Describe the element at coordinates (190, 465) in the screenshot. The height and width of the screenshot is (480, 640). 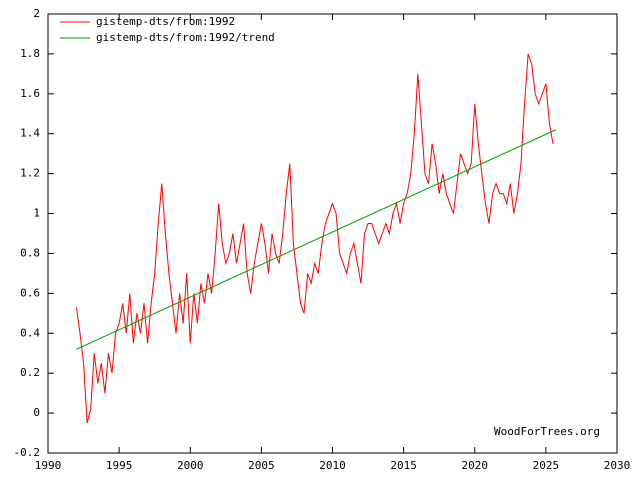
I see `x-tick-label: 2000` at that location.